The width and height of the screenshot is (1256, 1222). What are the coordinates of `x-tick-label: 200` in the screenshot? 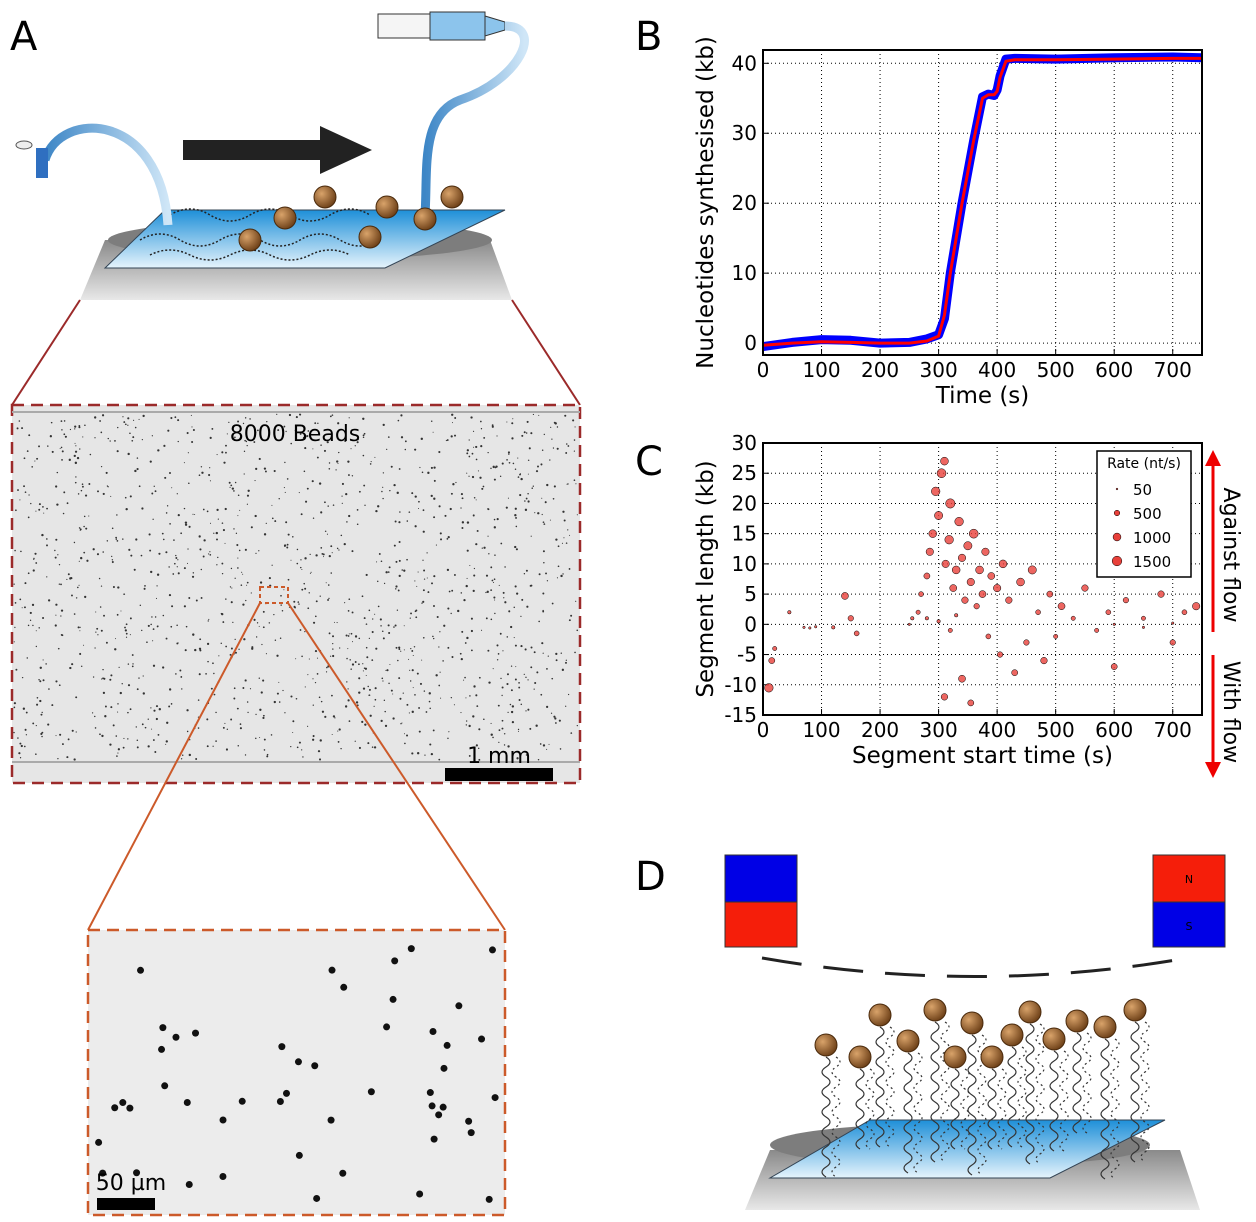 It's located at (880, 730).